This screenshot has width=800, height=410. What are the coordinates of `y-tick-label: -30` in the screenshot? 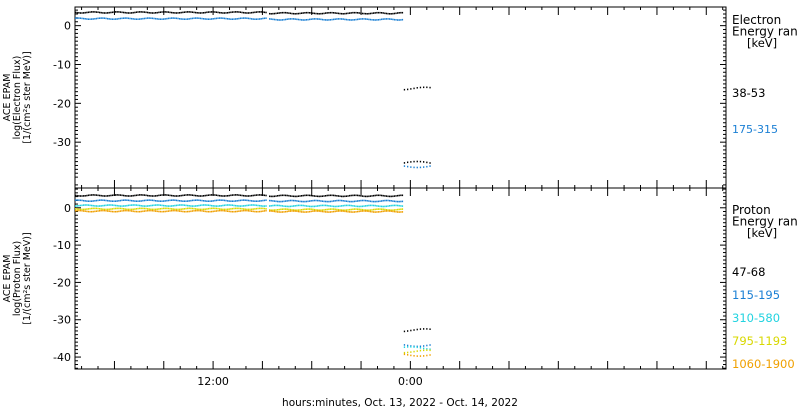 It's located at (62, 320).